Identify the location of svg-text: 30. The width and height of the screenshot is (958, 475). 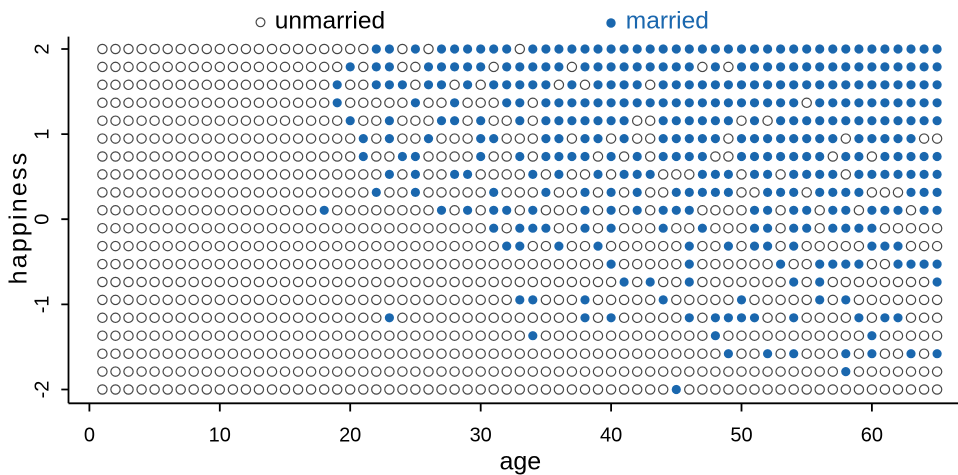
(481, 436).